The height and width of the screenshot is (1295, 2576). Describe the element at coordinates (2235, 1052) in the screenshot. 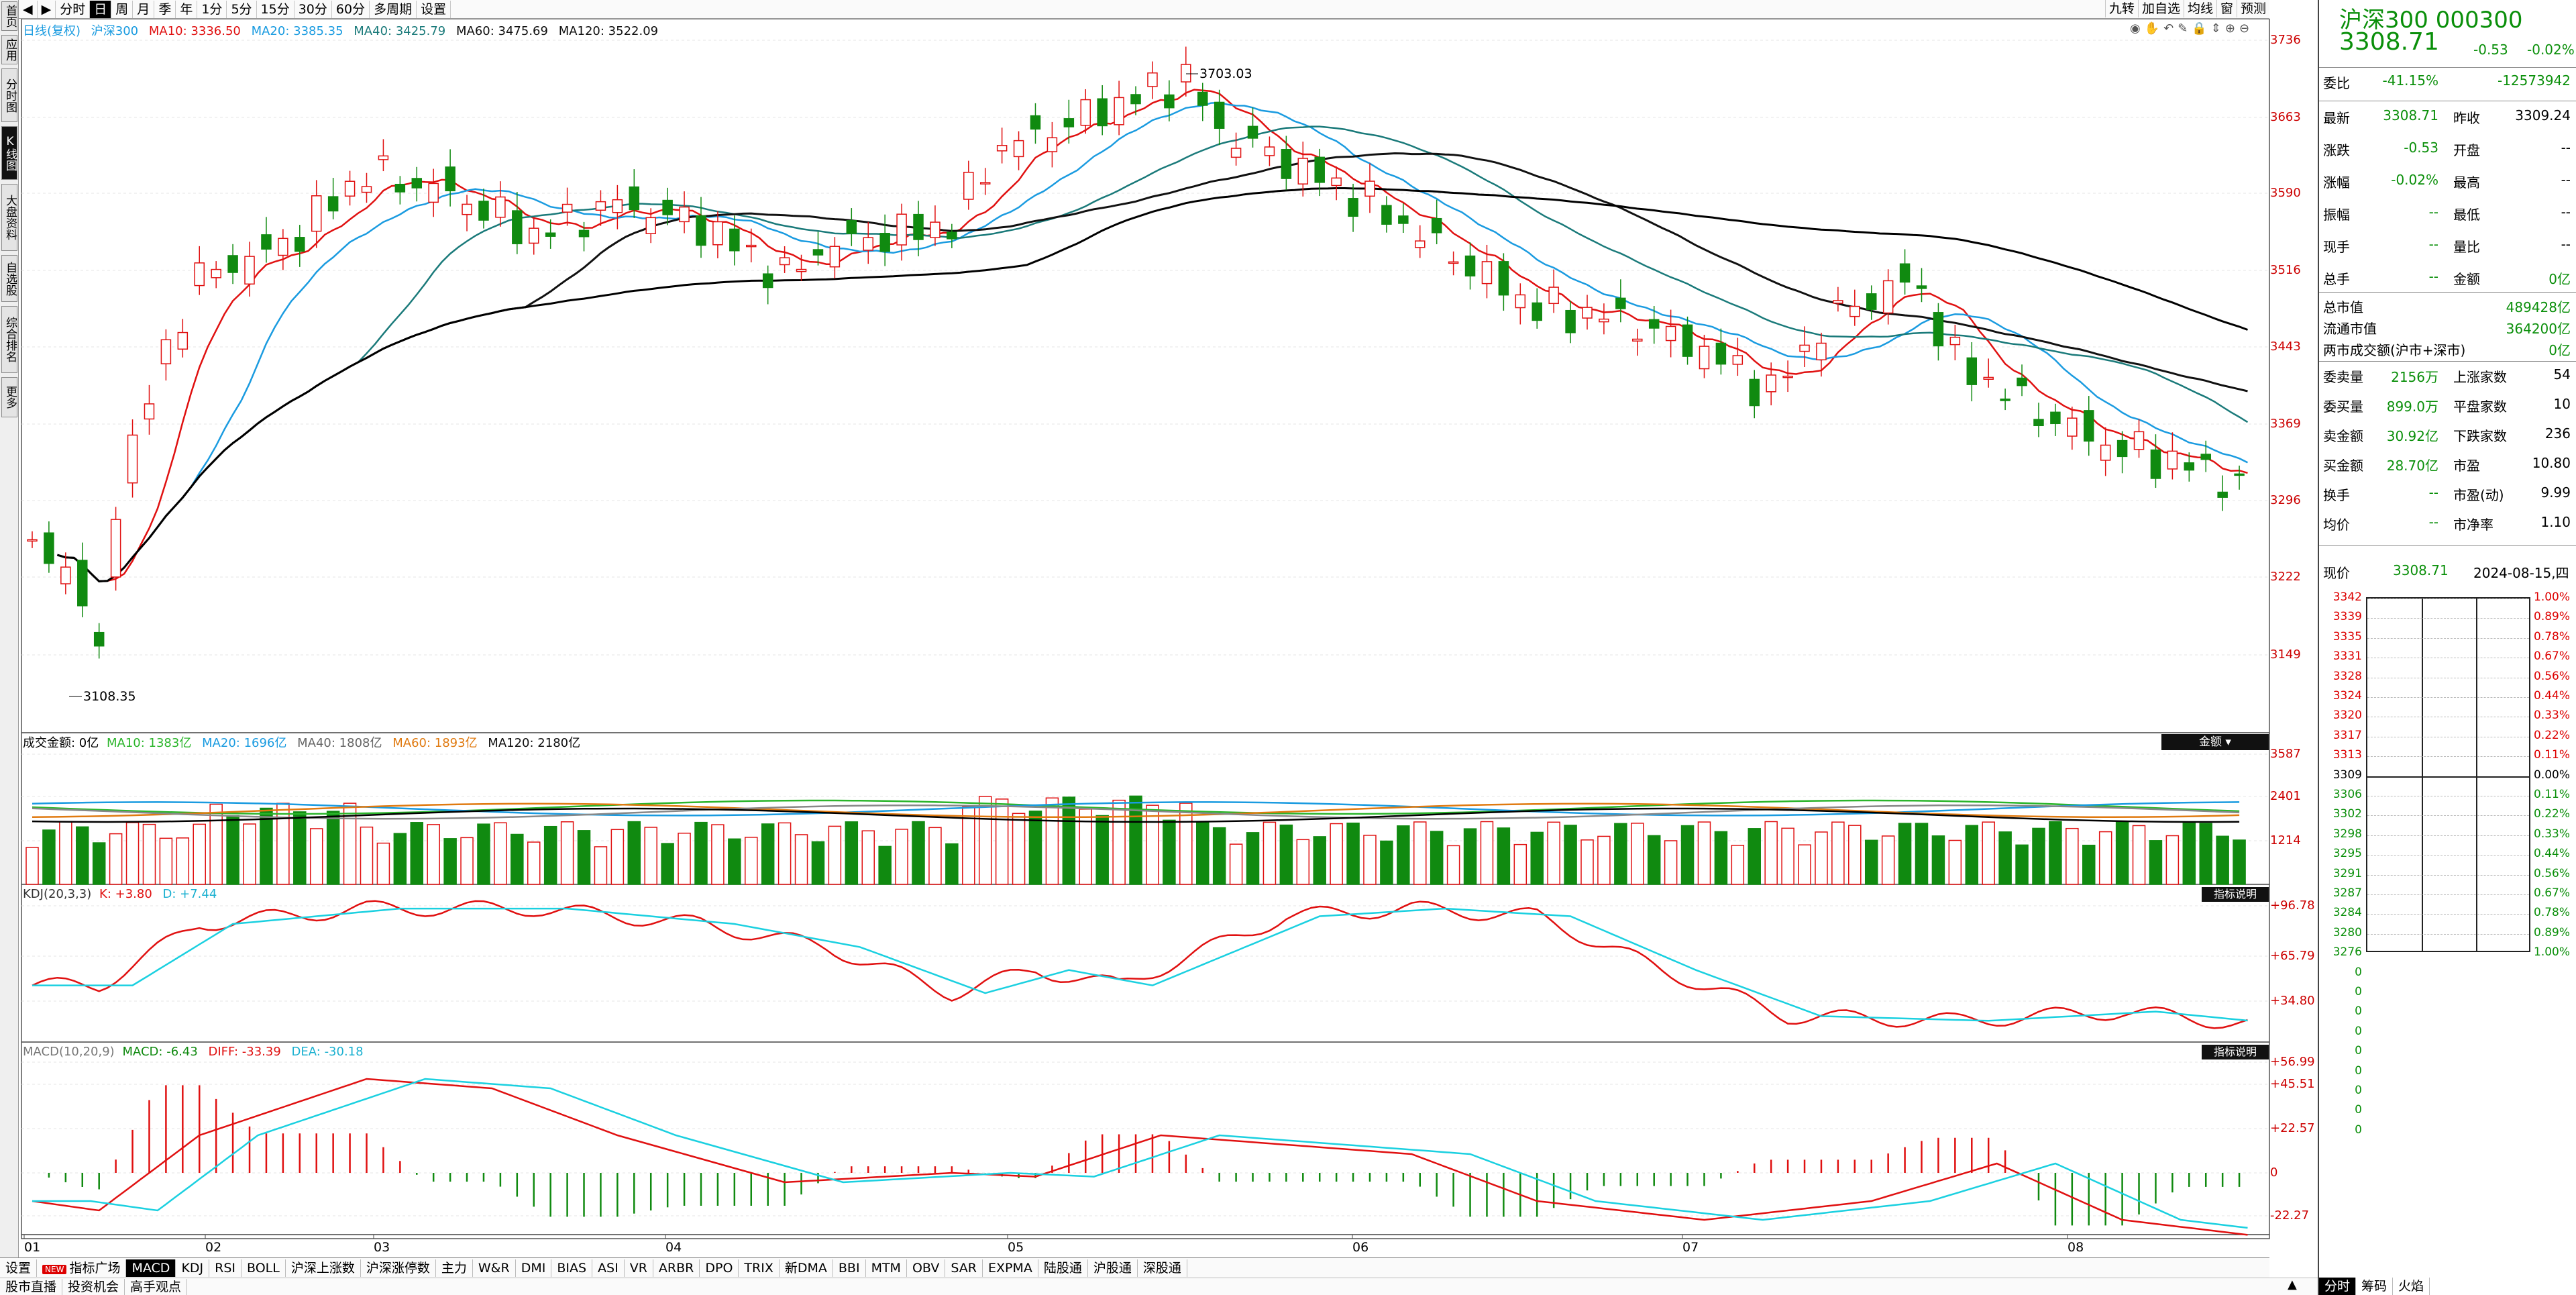

I see `macd-info-button: 指标说明` at that location.